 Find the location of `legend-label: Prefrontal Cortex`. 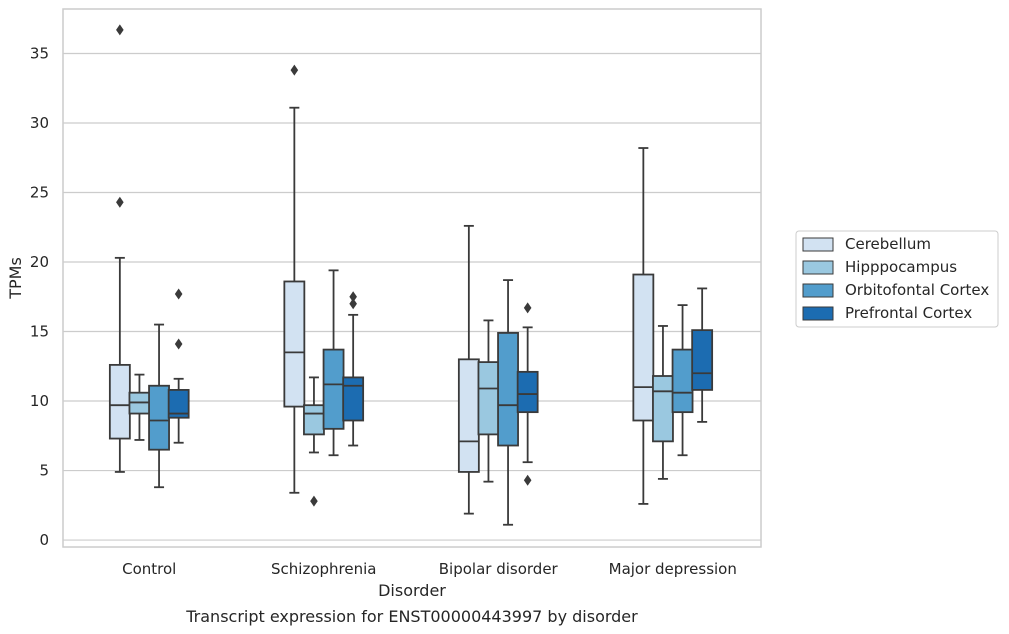

legend-label: Prefrontal Cortex is located at coordinates (908, 313).